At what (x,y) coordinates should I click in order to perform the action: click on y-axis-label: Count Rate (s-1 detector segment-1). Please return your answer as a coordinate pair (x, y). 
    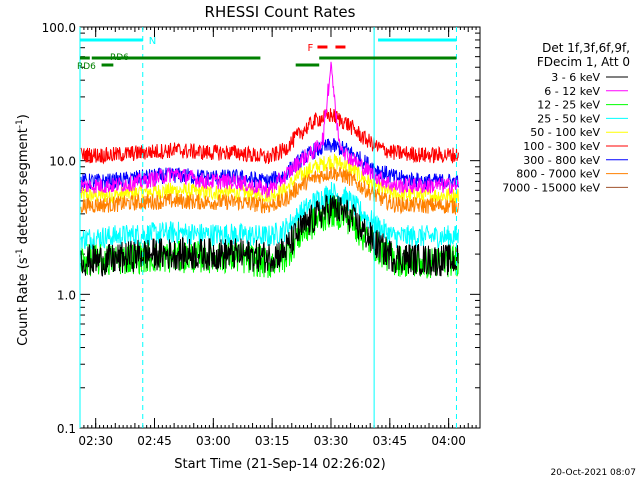
    Looking at the image, I should click on (23, 230).